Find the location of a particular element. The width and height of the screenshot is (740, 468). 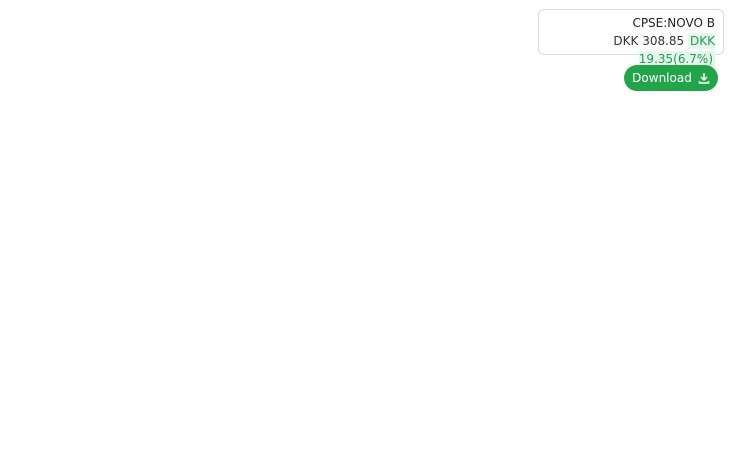

last-value-badge is located at coordinates (699, 369).